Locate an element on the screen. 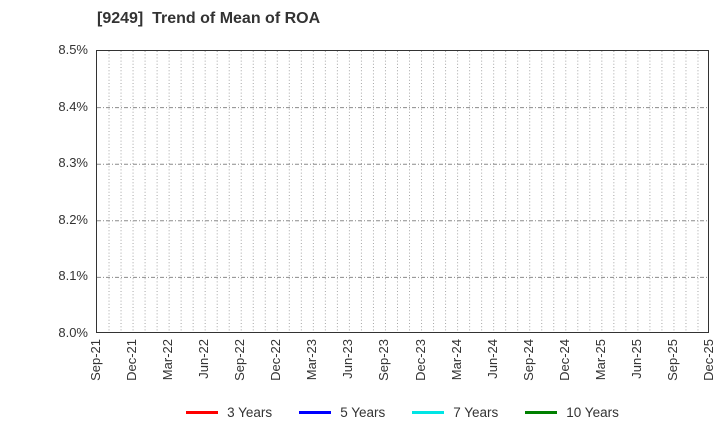 The width and height of the screenshot is (720, 440). y-tick-label: 8.4% is located at coordinates (73, 106).